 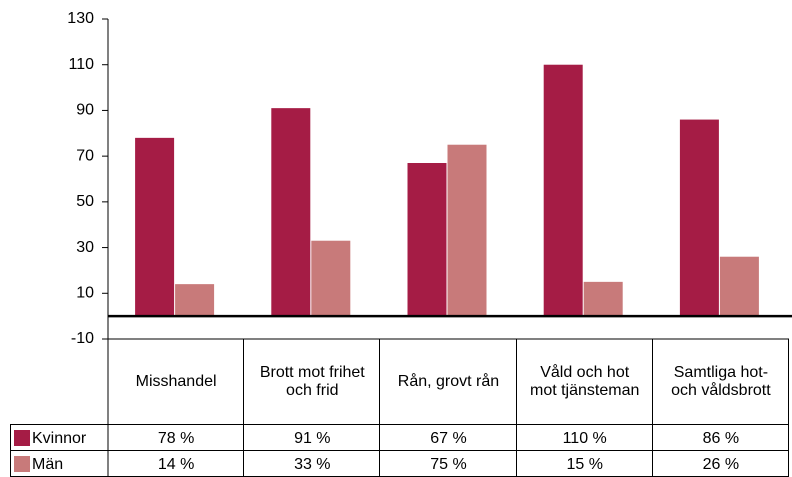 What do you see at coordinates (176, 464) in the screenshot?
I see `data-label: 14 %` at bounding box center [176, 464].